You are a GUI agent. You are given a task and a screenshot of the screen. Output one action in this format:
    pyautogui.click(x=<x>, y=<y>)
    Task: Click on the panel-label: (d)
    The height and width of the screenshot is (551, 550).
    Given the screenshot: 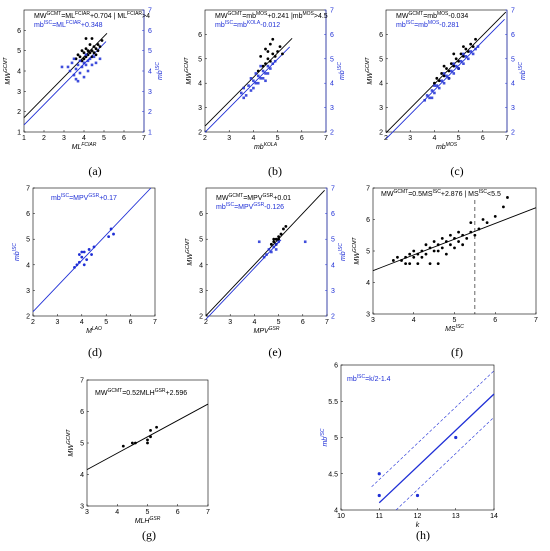 What is the action you would take?
    pyautogui.click(x=95, y=352)
    